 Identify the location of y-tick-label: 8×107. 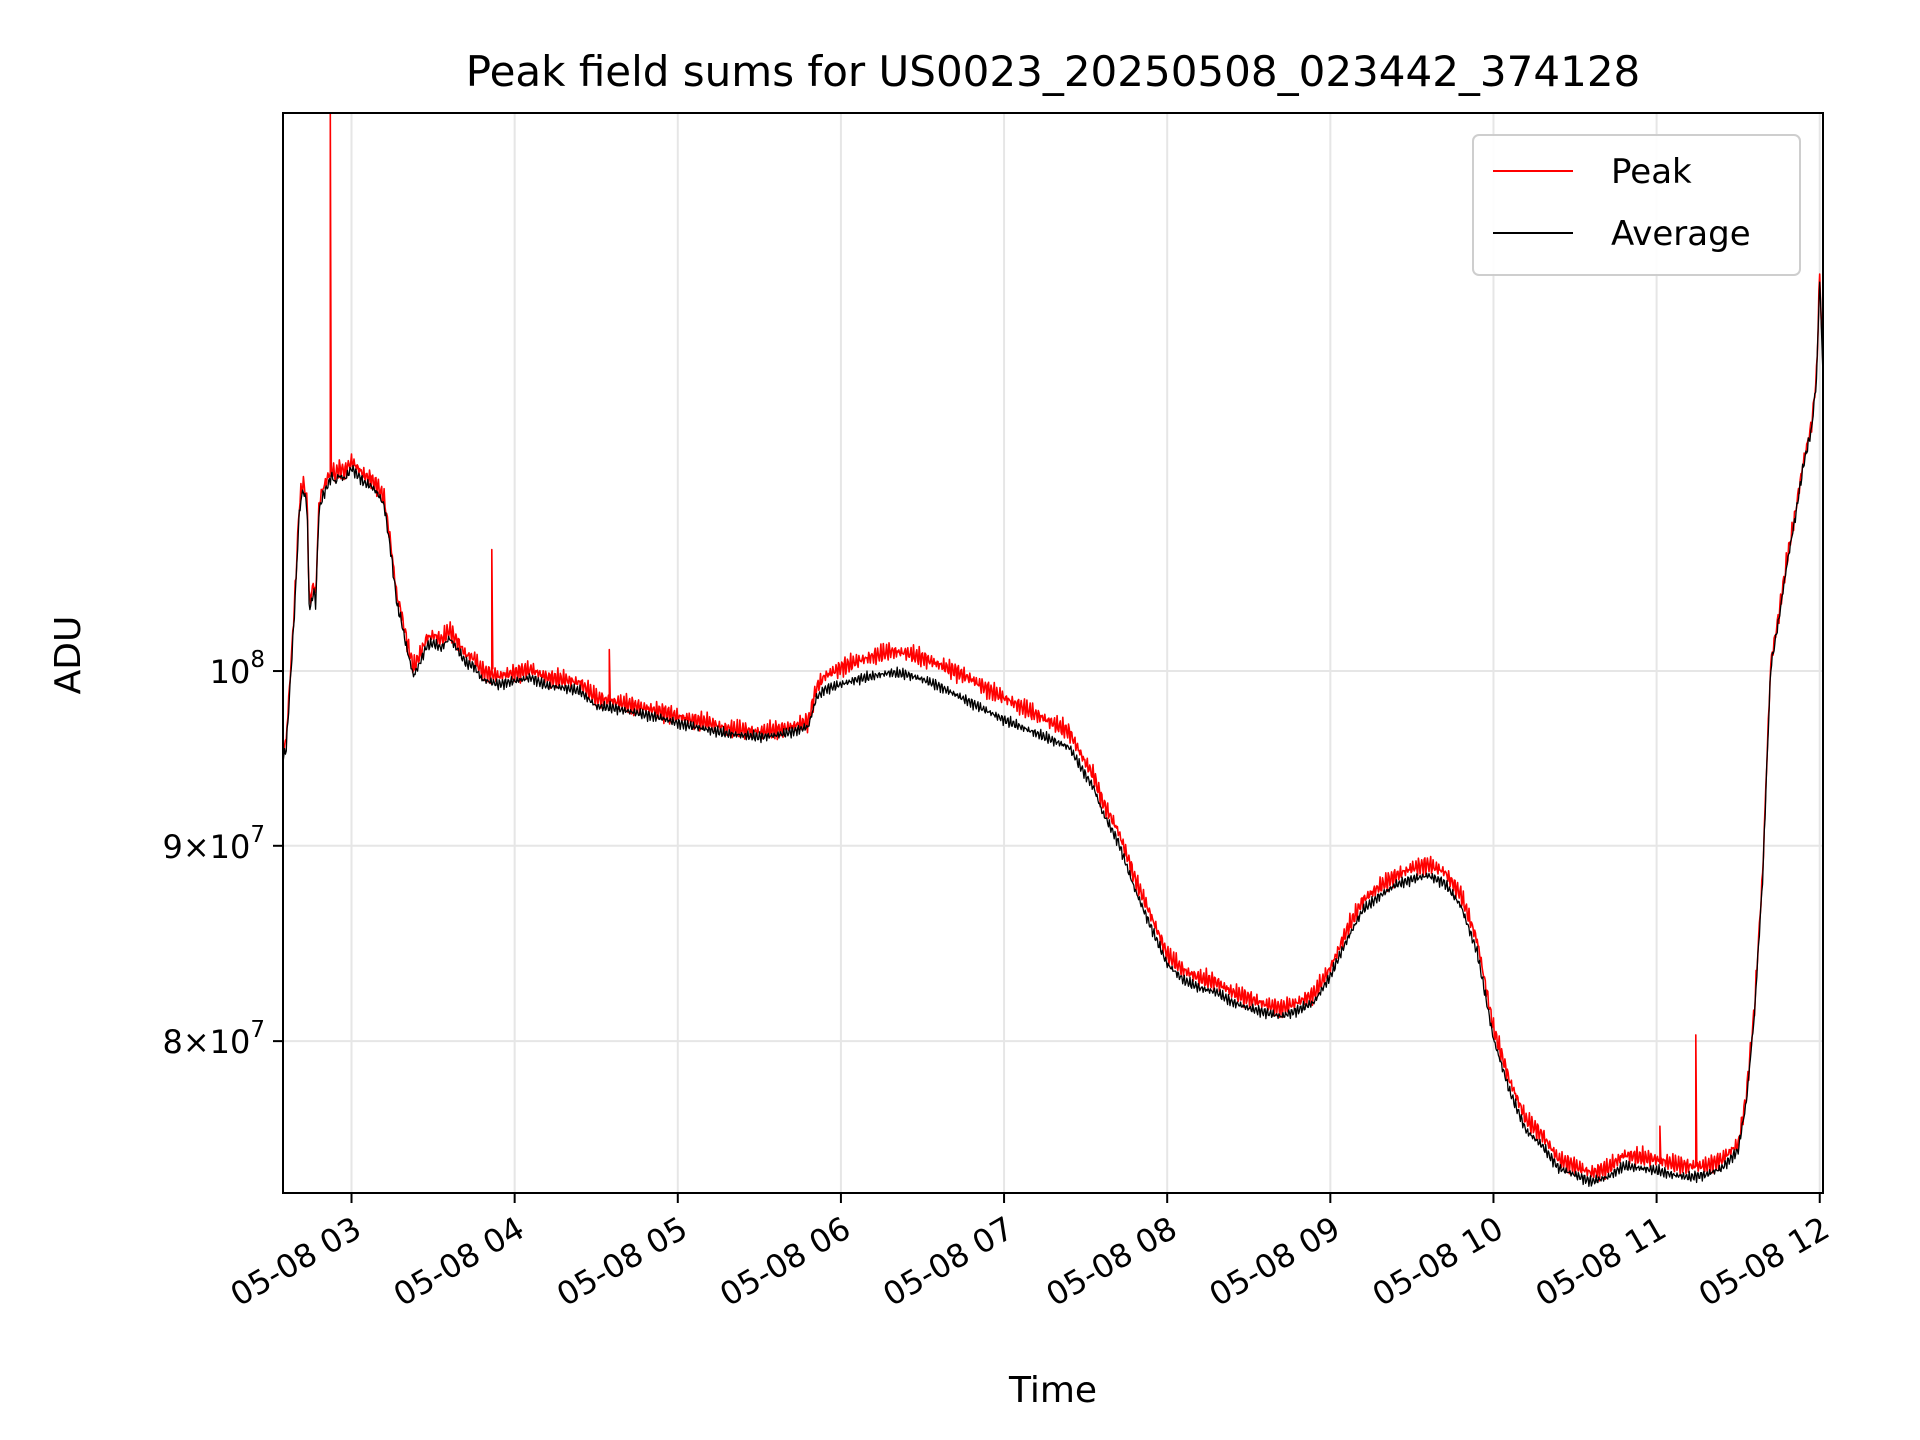
(213, 1039).